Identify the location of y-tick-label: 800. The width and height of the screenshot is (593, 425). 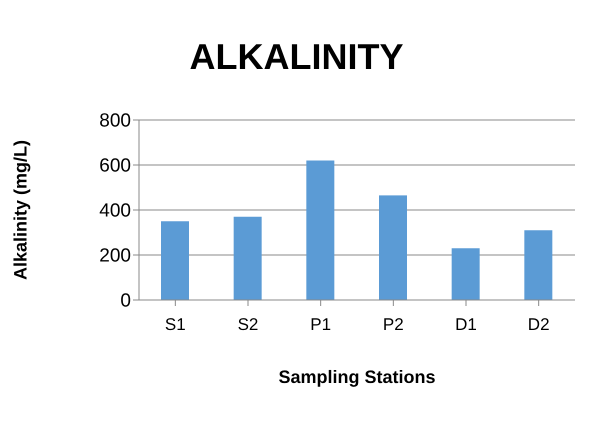
(115, 121).